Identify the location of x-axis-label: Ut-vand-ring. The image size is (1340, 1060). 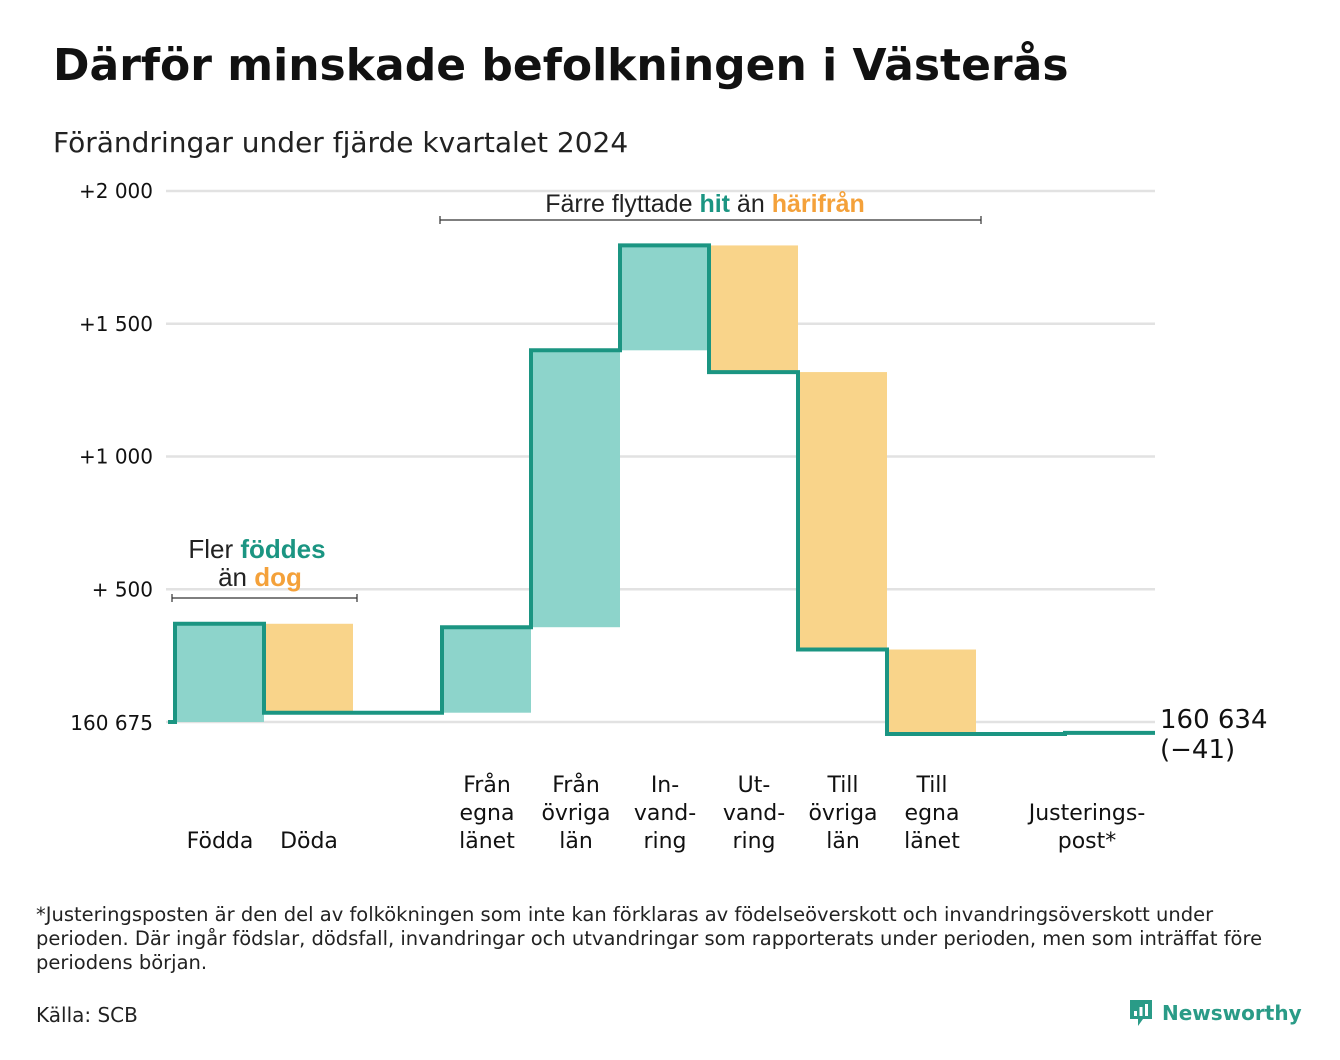
(754, 813).